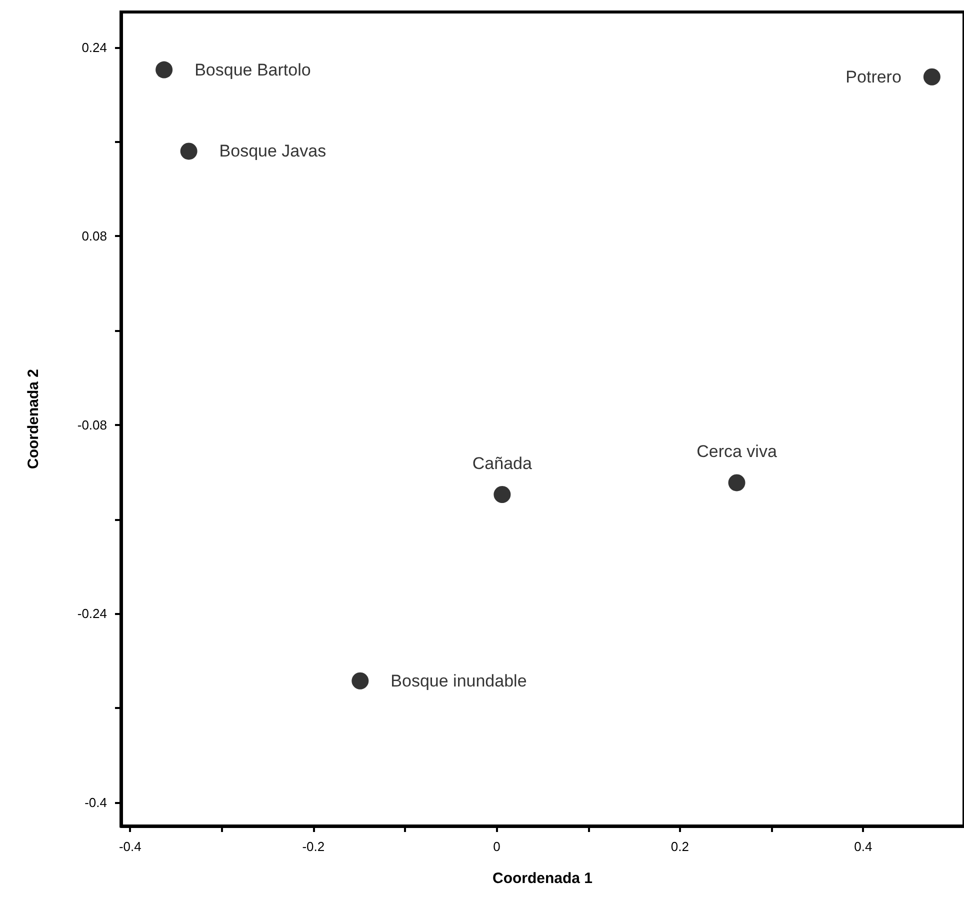  What do you see at coordinates (33, 419) in the screenshot?
I see `y-axis-title: Coordenada 2` at bounding box center [33, 419].